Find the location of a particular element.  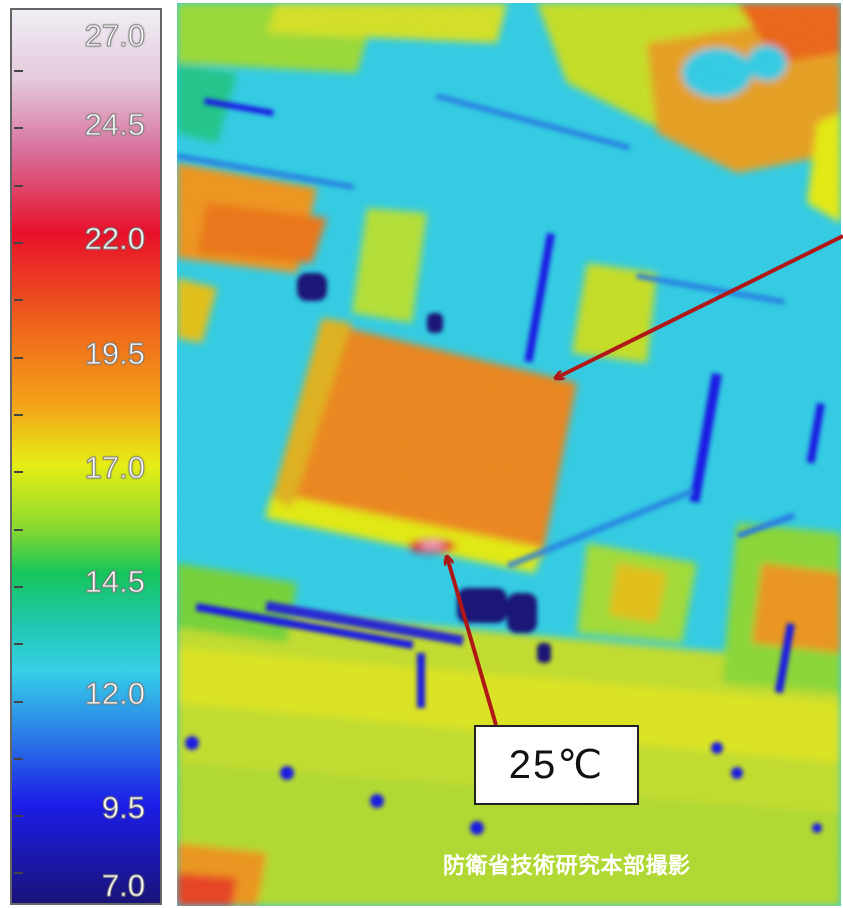

legend-label-27: 27.0 is located at coordinates (114, 36).